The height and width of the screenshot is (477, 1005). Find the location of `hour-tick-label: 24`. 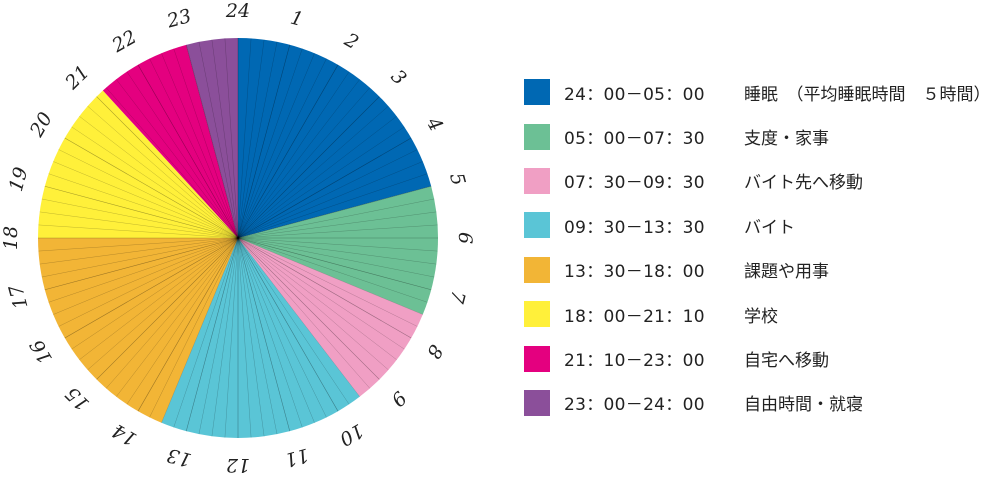

hour-tick-label: 24 is located at coordinates (237, 11).